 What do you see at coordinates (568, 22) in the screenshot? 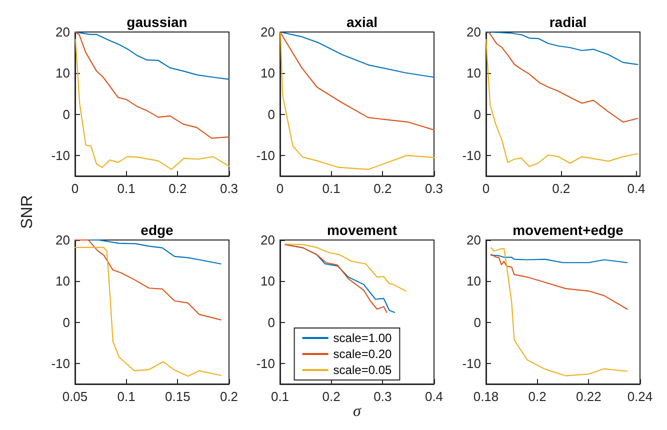
I see `chart-title: radial` at bounding box center [568, 22].